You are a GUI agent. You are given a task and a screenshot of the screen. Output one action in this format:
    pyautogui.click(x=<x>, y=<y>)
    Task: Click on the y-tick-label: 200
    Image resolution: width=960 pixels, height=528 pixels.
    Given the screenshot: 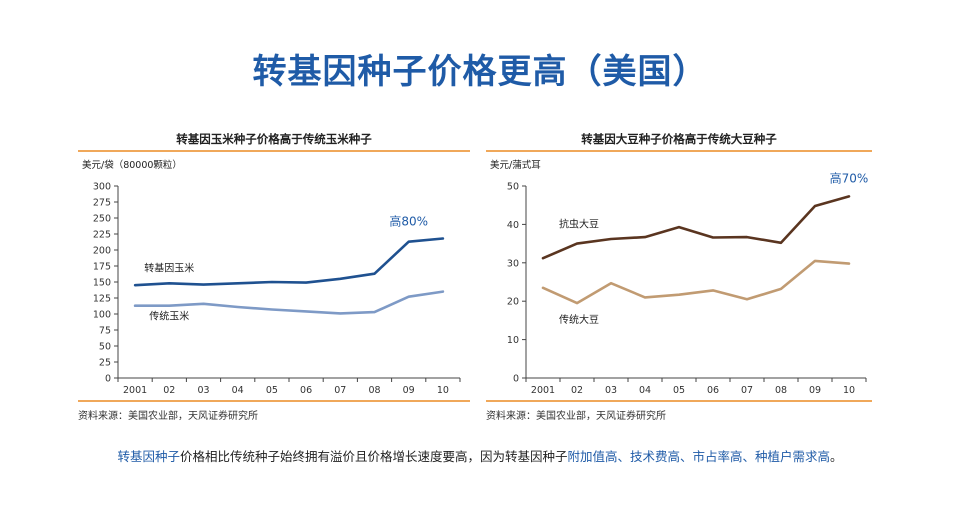 What is the action you would take?
    pyautogui.click(x=102, y=251)
    